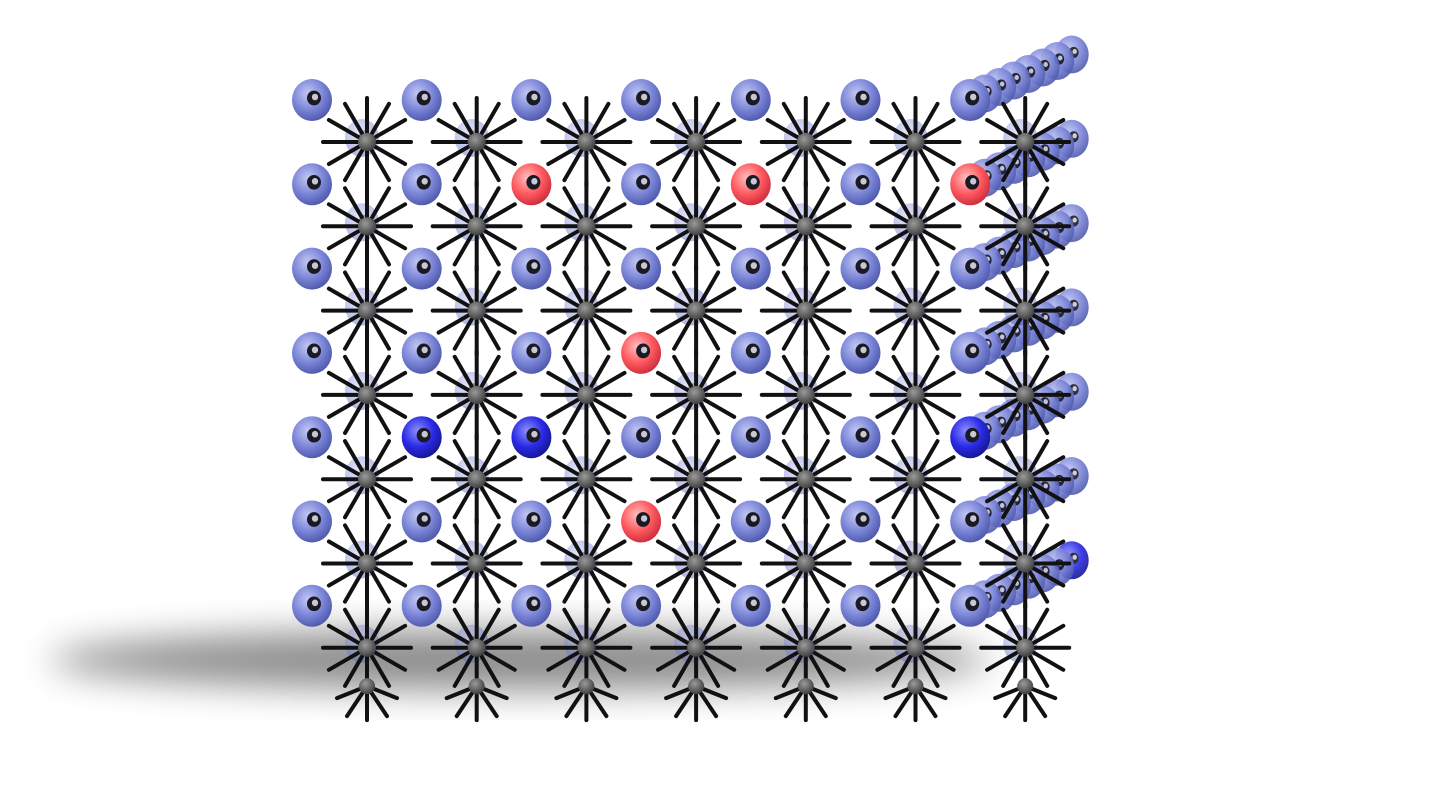 This screenshot has height=810, width=1440. I want to click on ground-shadow-blur, so click(520, 660).